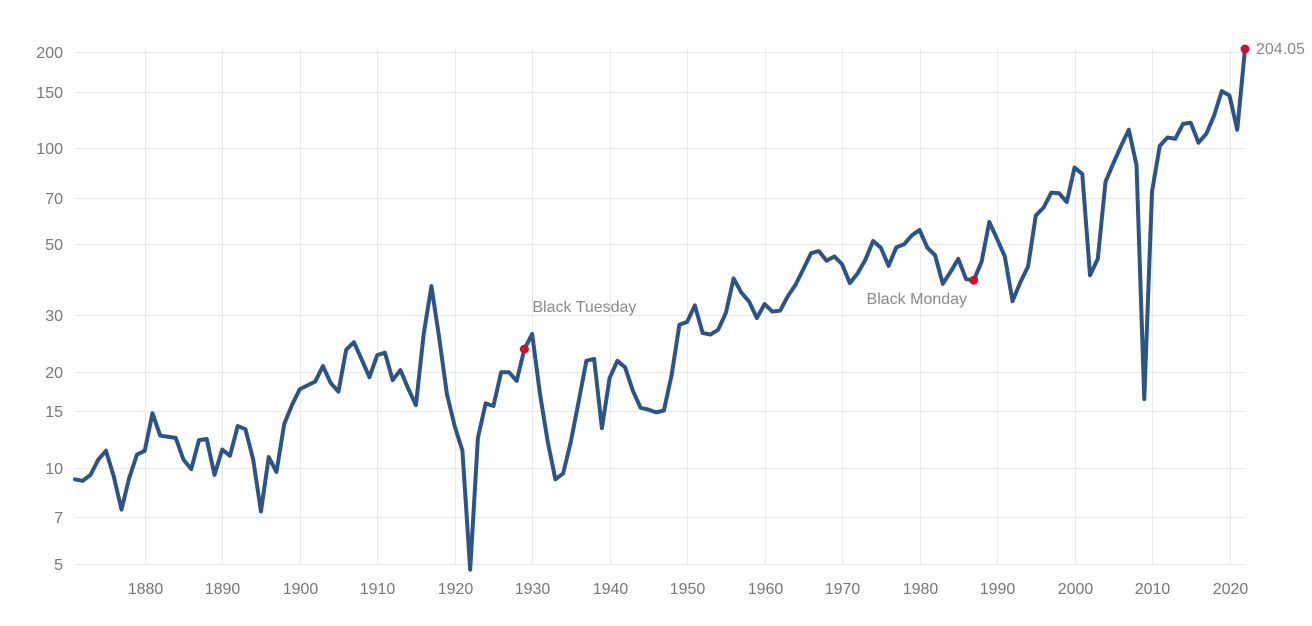  What do you see at coordinates (49, 53) in the screenshot?
I see `y-tick-label: 200` at bounding box center [49, 53].